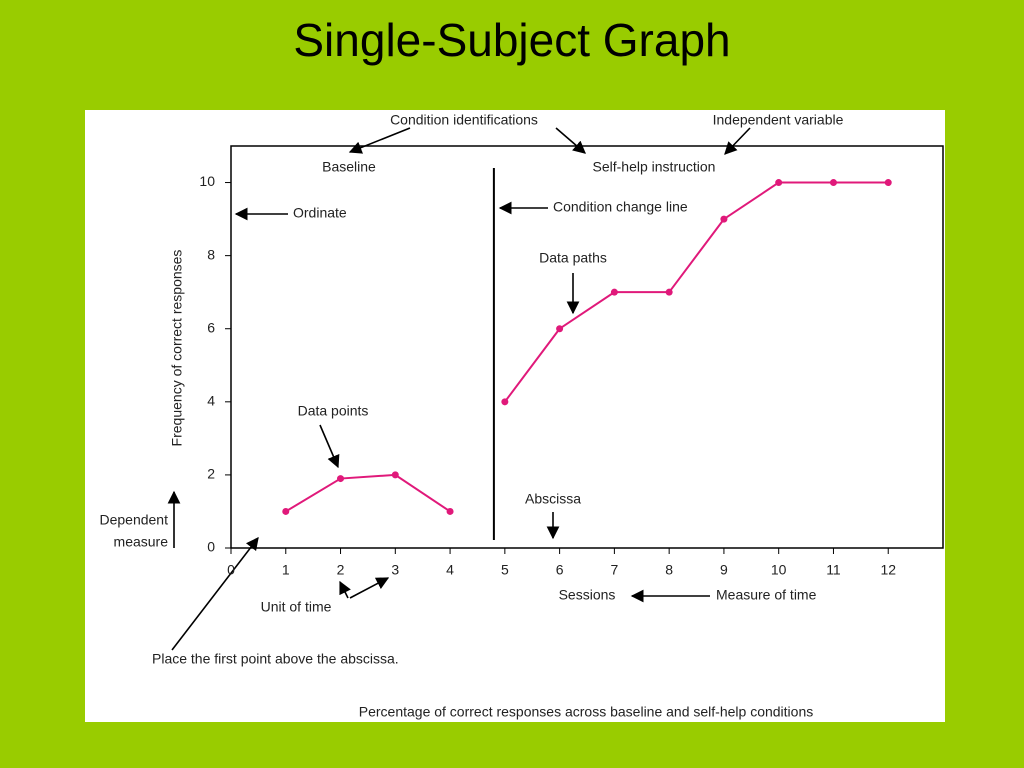 Image resolution: width=1024 pixels, height=768 pixels. Describe the element at coordinates (349, 167) in the screenshot. I see `condition-label: Baseline` at that location.